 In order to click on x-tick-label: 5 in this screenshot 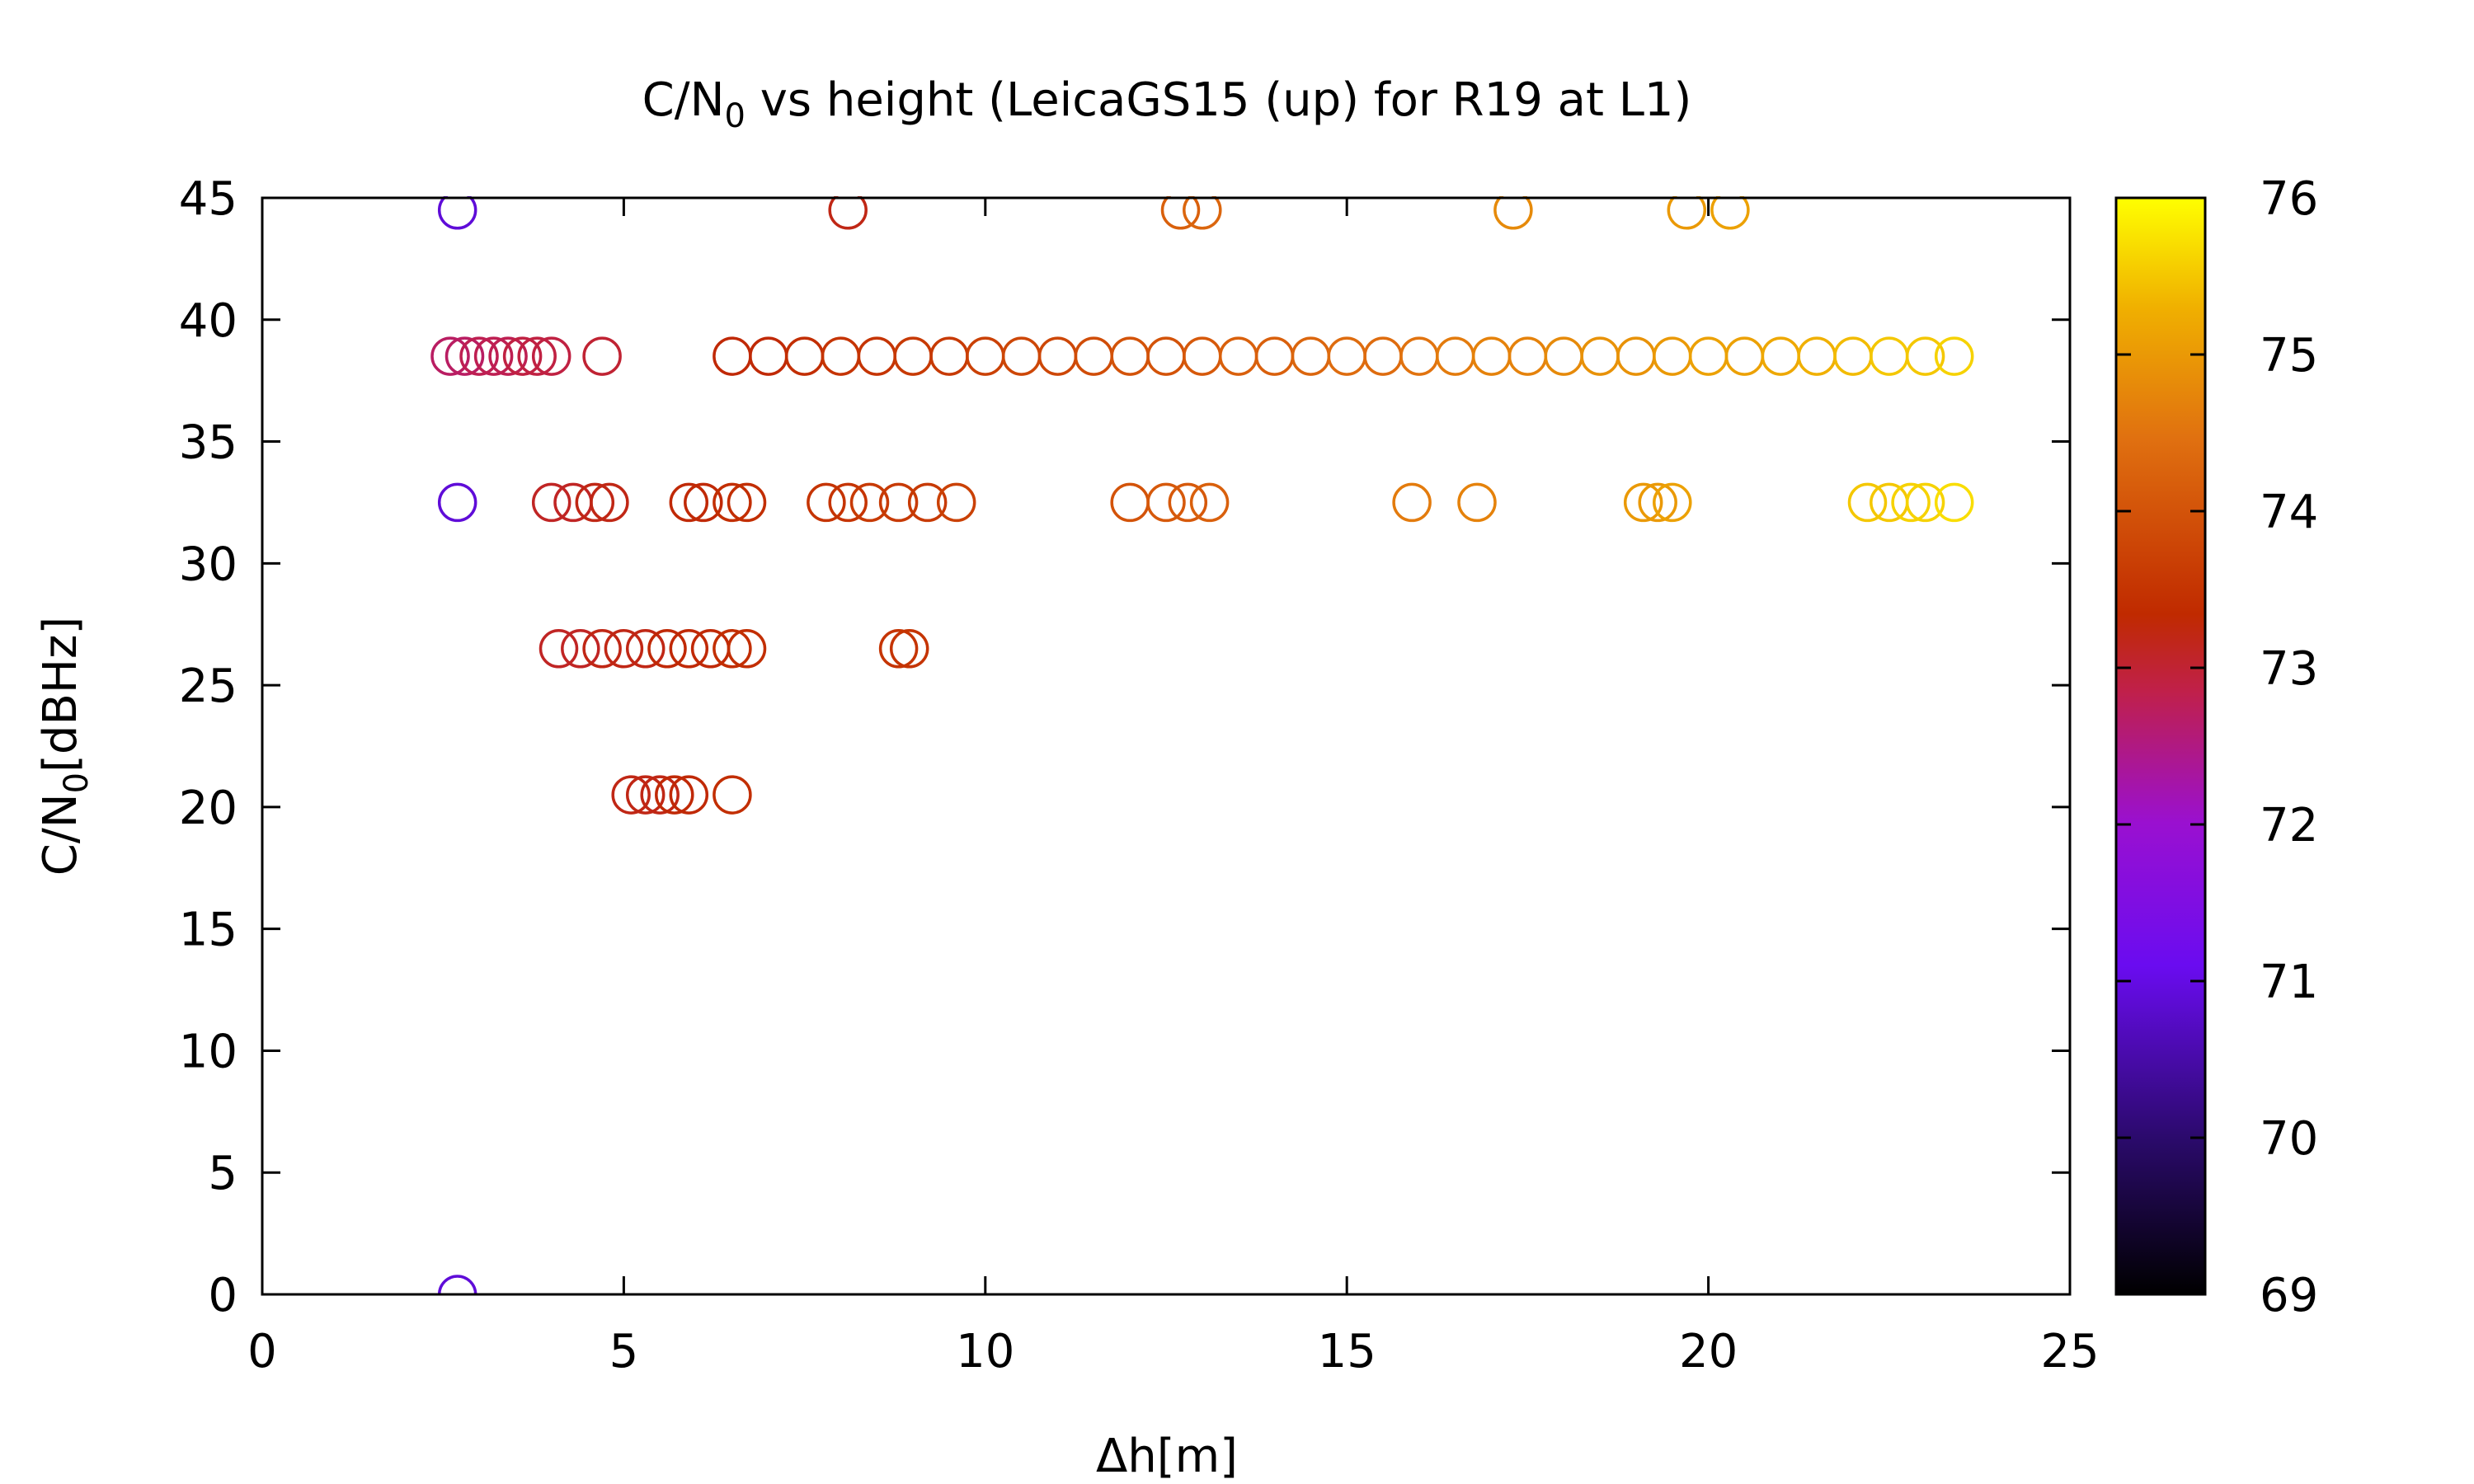, I will do `click(624, 1351)`.